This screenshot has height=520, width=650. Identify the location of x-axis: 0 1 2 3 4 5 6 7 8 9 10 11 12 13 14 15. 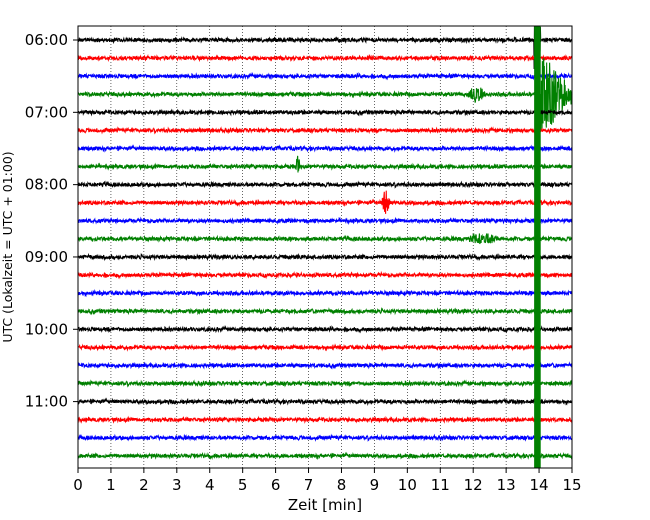
(327, 481).